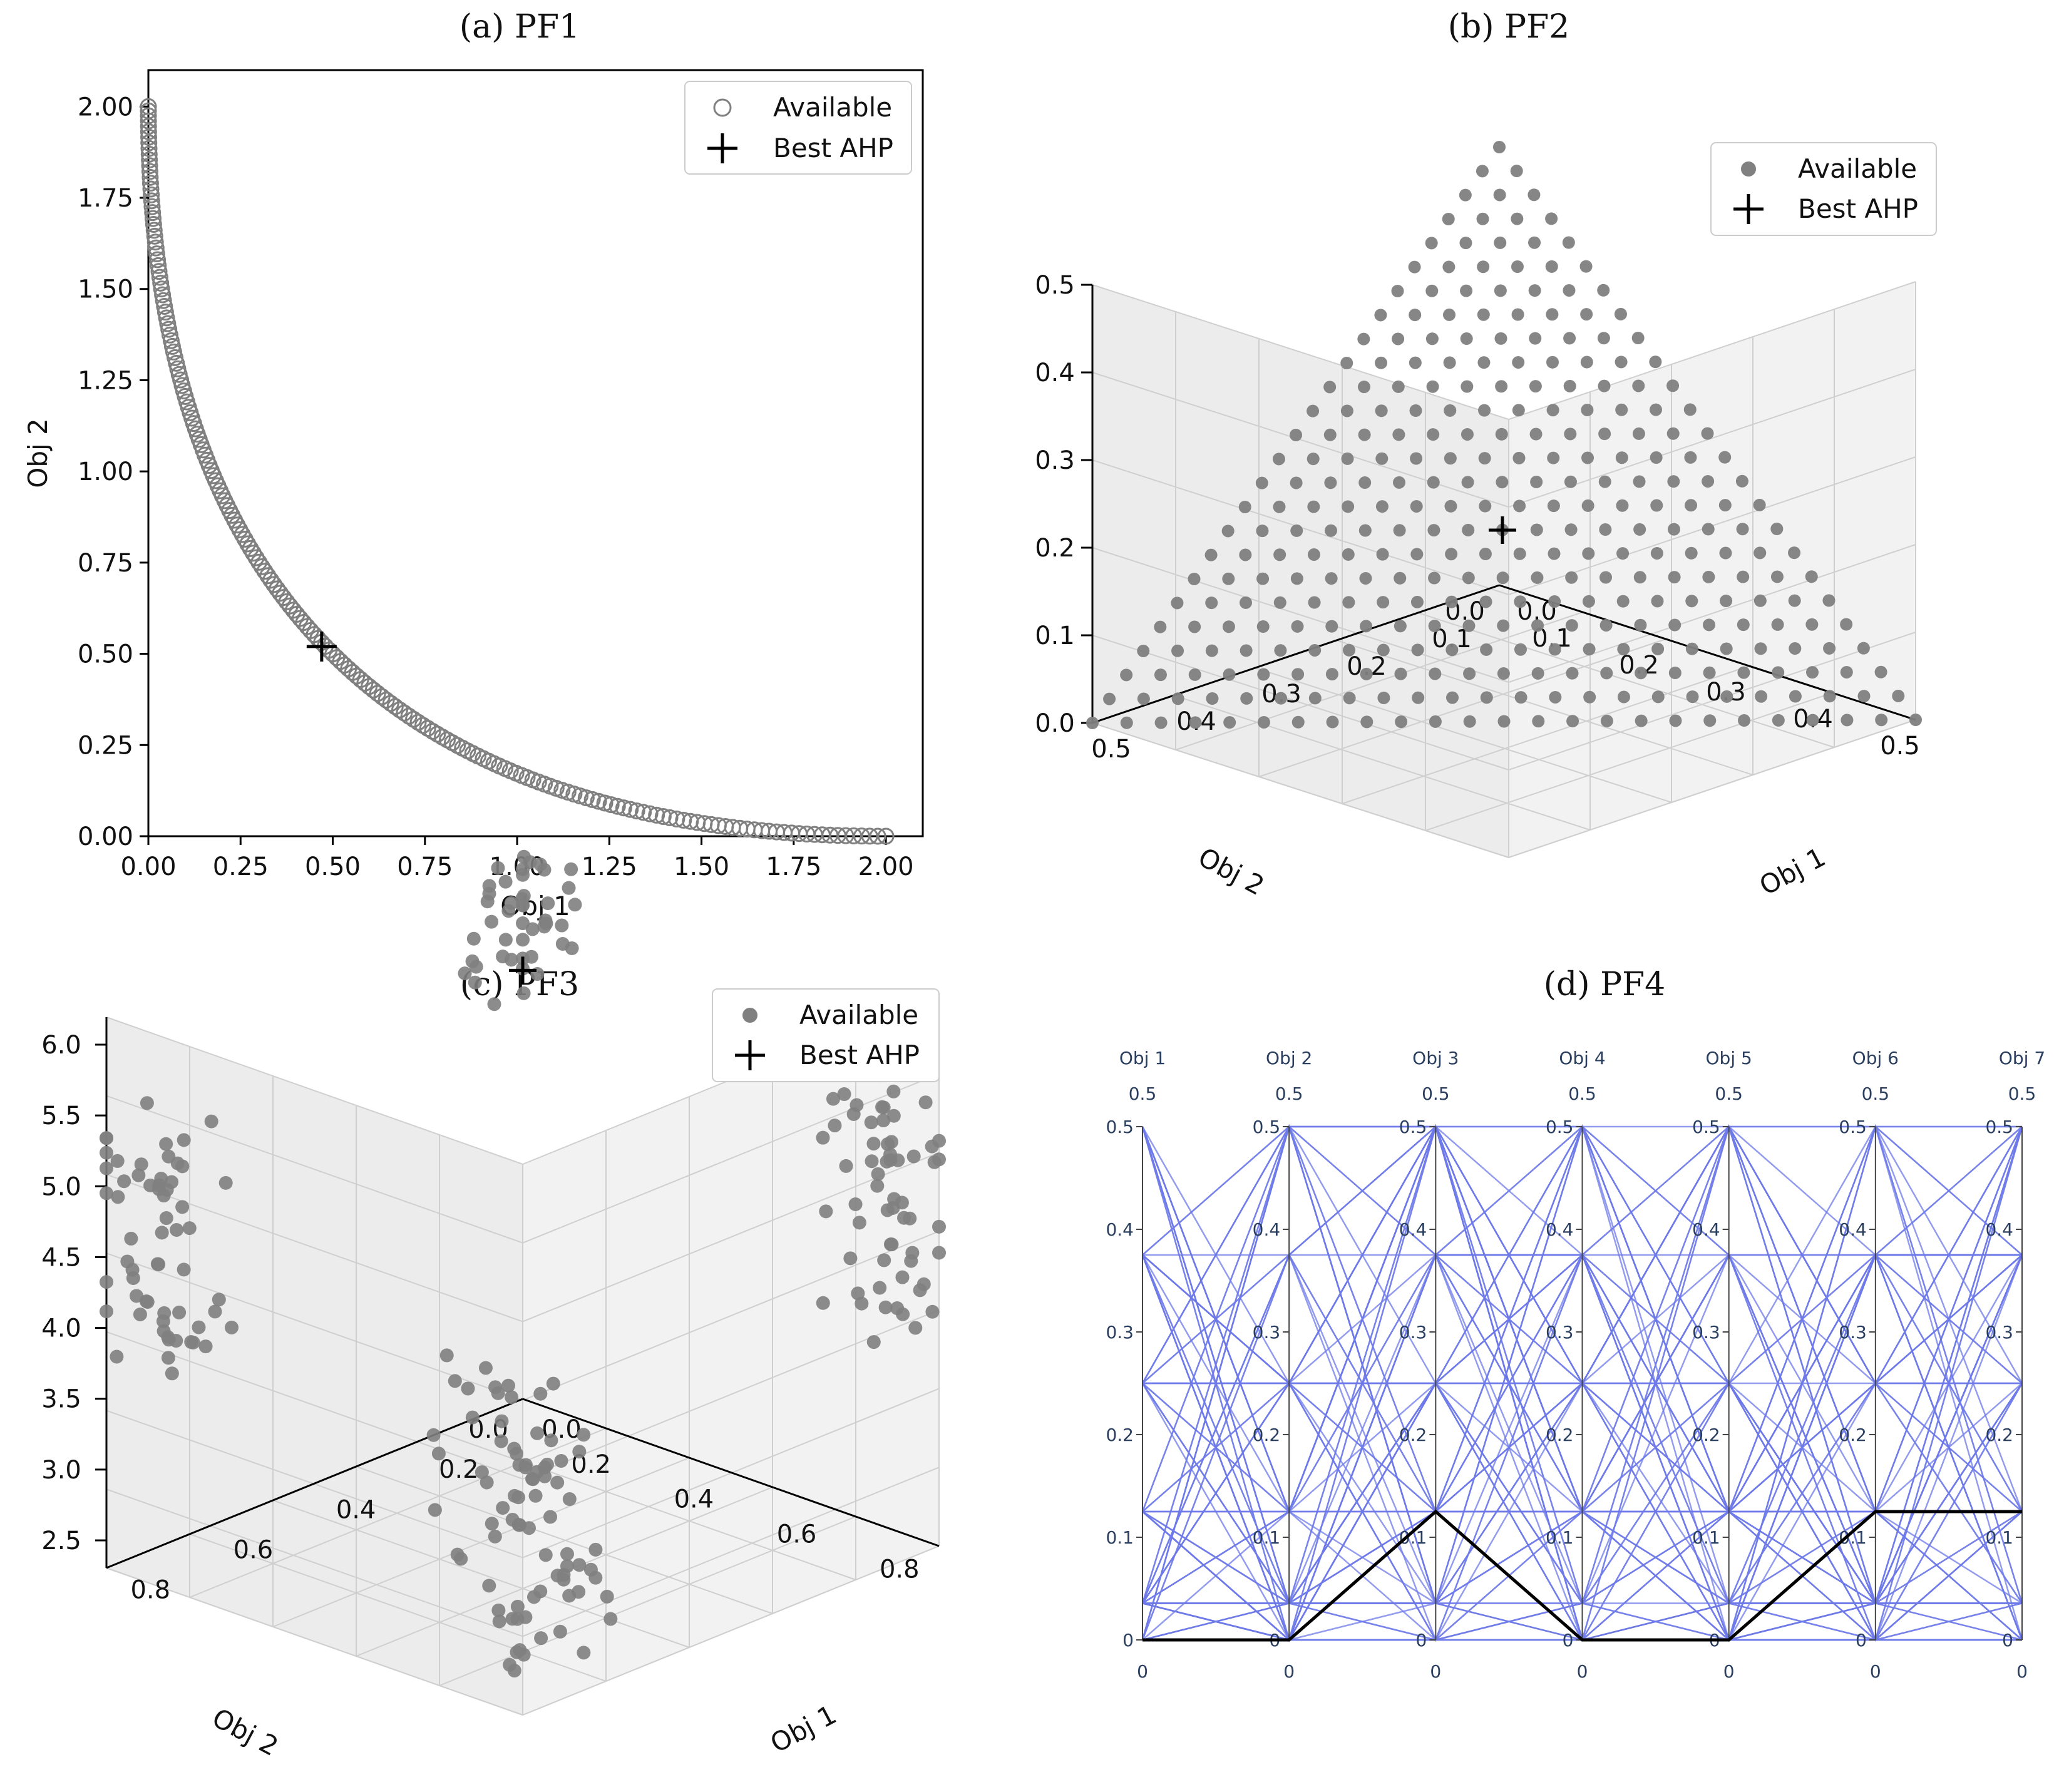 This screenshot has height=1792, width=2064. I want to click on pf4-axis-tick-label: 0.4, so click(1706, 1229).